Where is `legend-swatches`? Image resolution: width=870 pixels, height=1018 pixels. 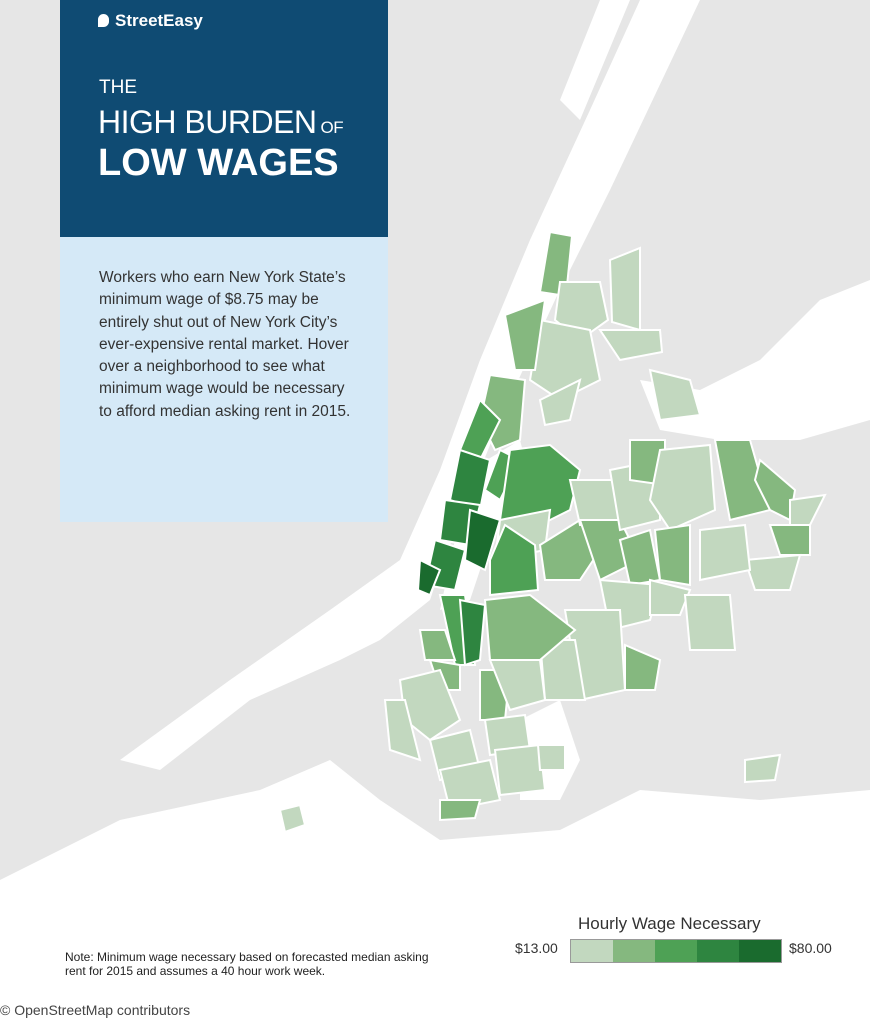 legend-swatches is located at coordinates (676, 951).